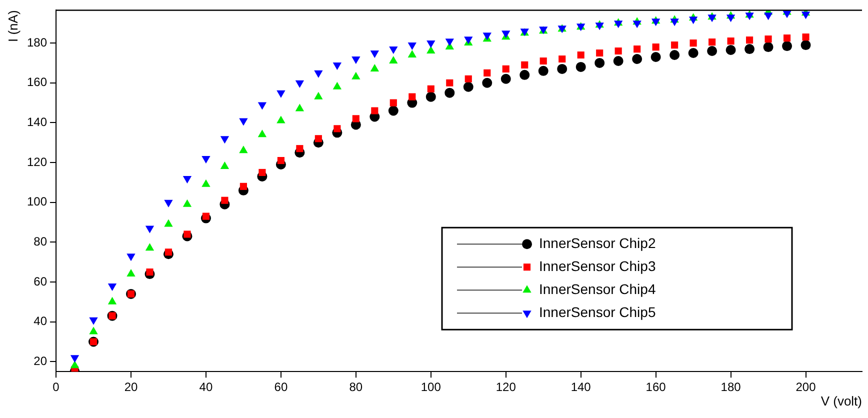 This screenshot has height=418, width=868. What do you see at coordinates (597, 312) in the screenshot?
I see `legend-label: InnerSensor Chip5` at bounding box center [597, 312].